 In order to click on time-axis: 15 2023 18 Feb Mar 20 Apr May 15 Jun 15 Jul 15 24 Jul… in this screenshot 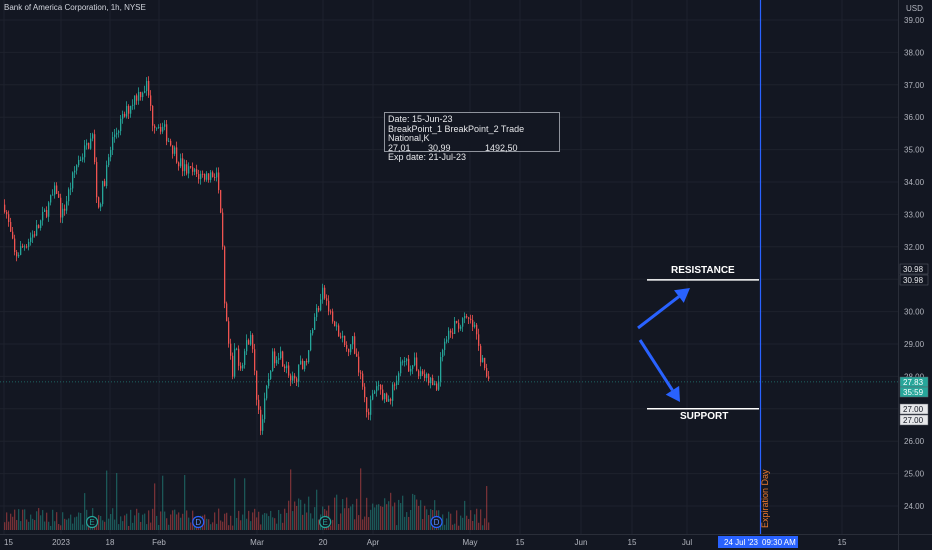, I will do `click(466, 541)`.